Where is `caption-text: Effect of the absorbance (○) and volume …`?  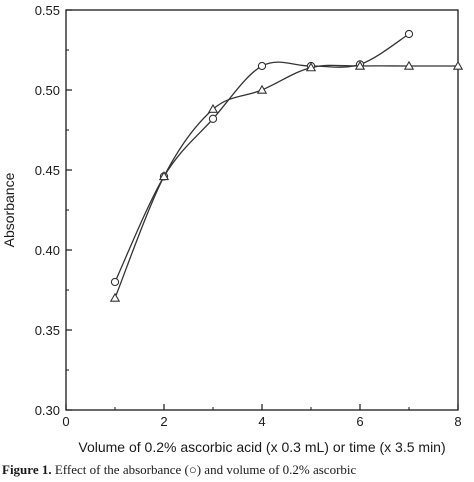
caption-text: Effect of the absorbance (○) and volume … is located at coordinates (205, 469).